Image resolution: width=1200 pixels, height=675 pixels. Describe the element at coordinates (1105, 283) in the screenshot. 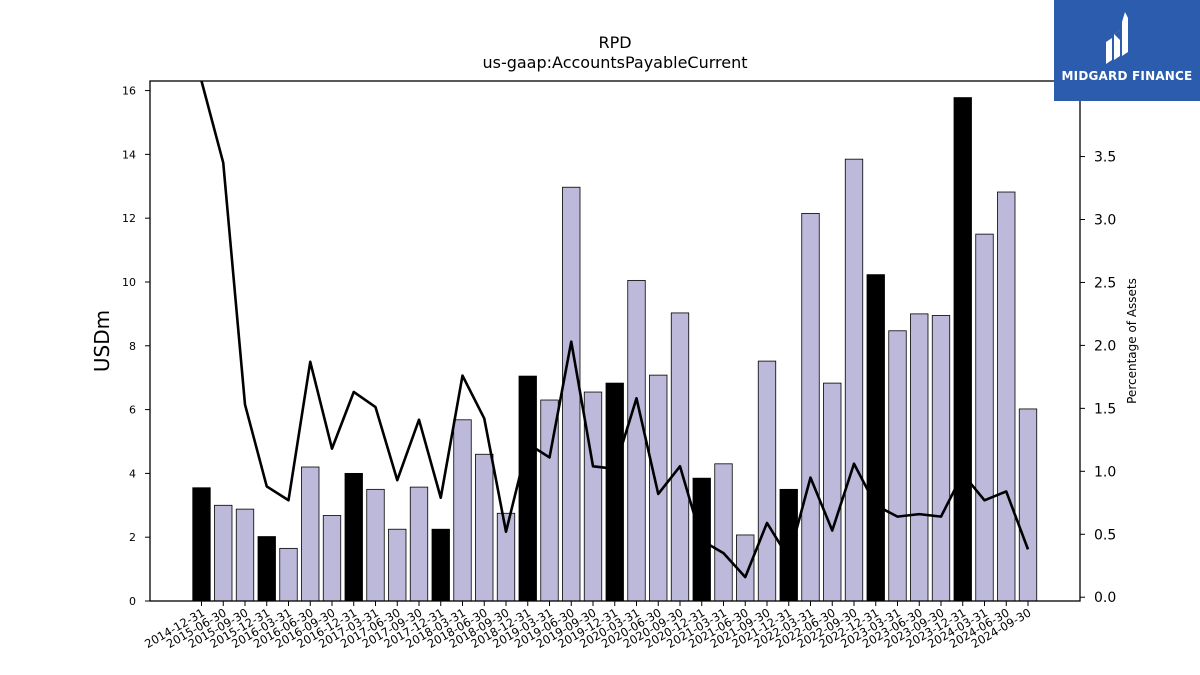

I see `y2-tick-label: 2.5` at that location.